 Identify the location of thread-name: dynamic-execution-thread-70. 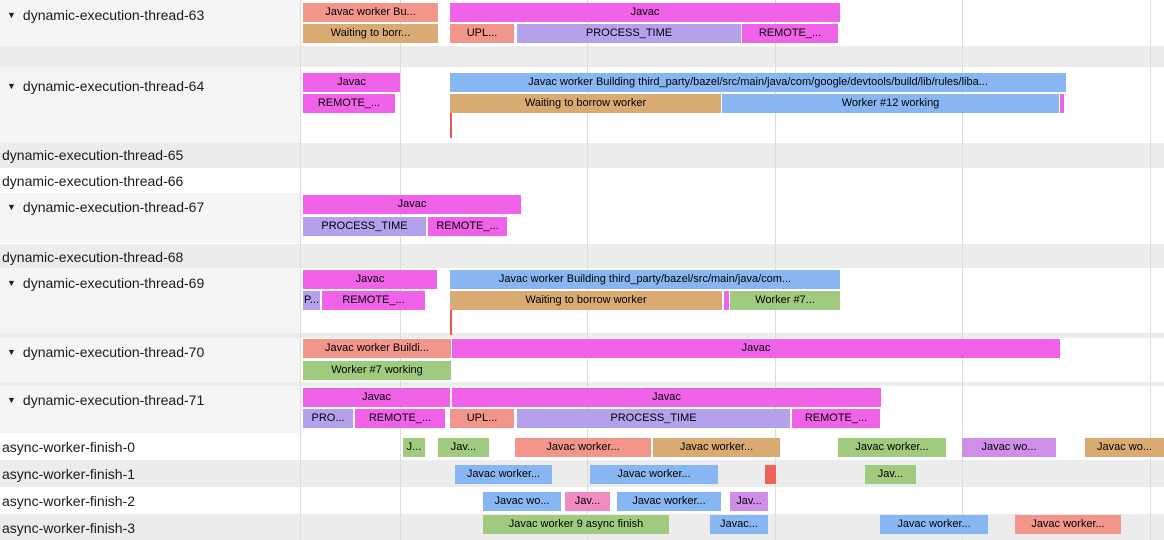
(113, 352).